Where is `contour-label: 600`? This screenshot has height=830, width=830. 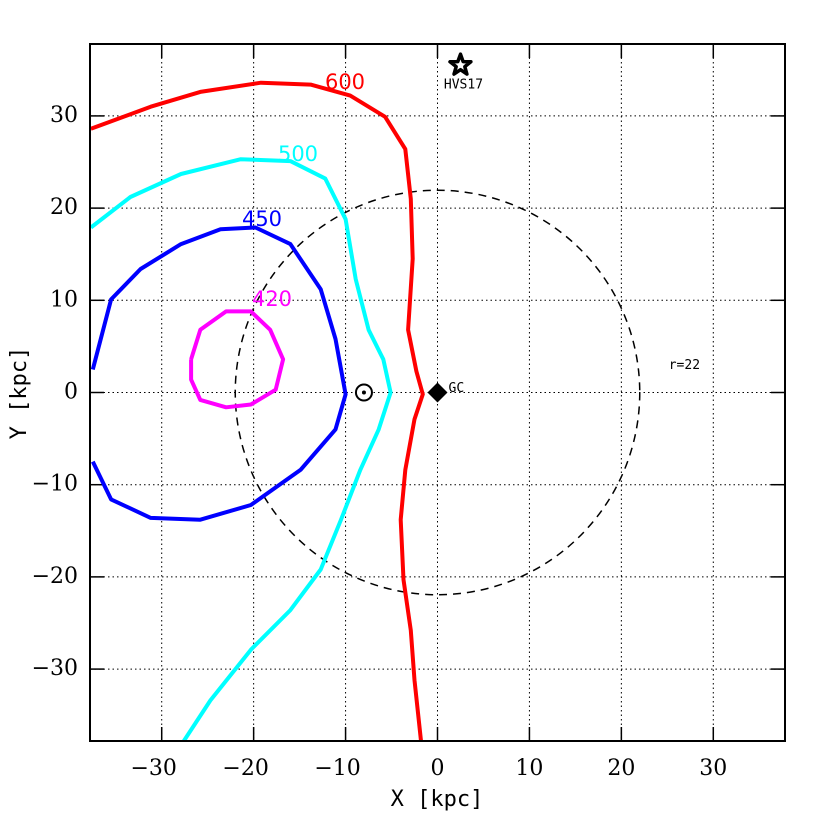
contour-label: 600 is located at coordinates (345, 82).